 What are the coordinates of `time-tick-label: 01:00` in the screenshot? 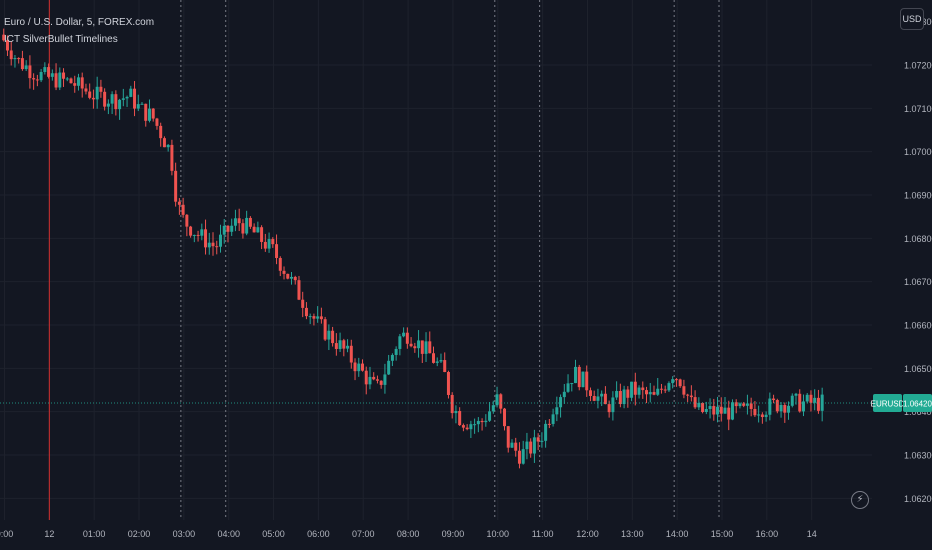 It's located at (94, 534).